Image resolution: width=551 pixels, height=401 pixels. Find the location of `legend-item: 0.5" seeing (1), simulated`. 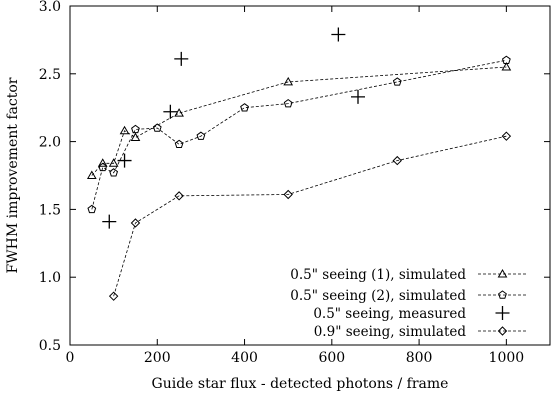

legend-item: 0.5" seeing (1), simulated is located at coordinates (408, 275).